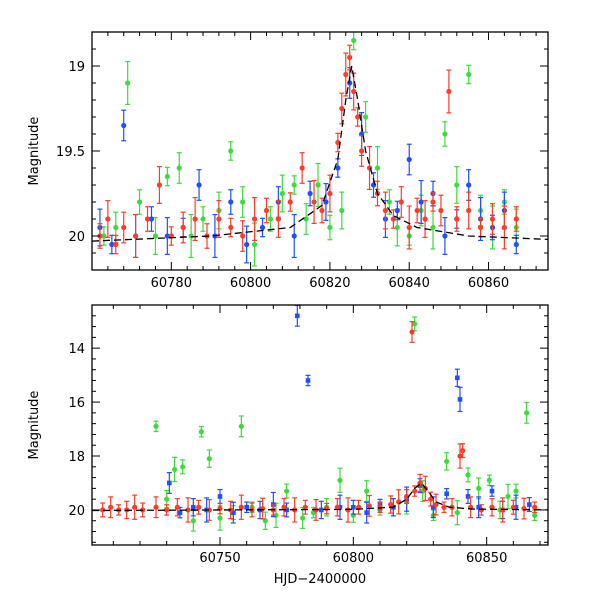 This screenshot has height=600, width=600. I want to click on y-tick-label: 20, so click(76, 237).